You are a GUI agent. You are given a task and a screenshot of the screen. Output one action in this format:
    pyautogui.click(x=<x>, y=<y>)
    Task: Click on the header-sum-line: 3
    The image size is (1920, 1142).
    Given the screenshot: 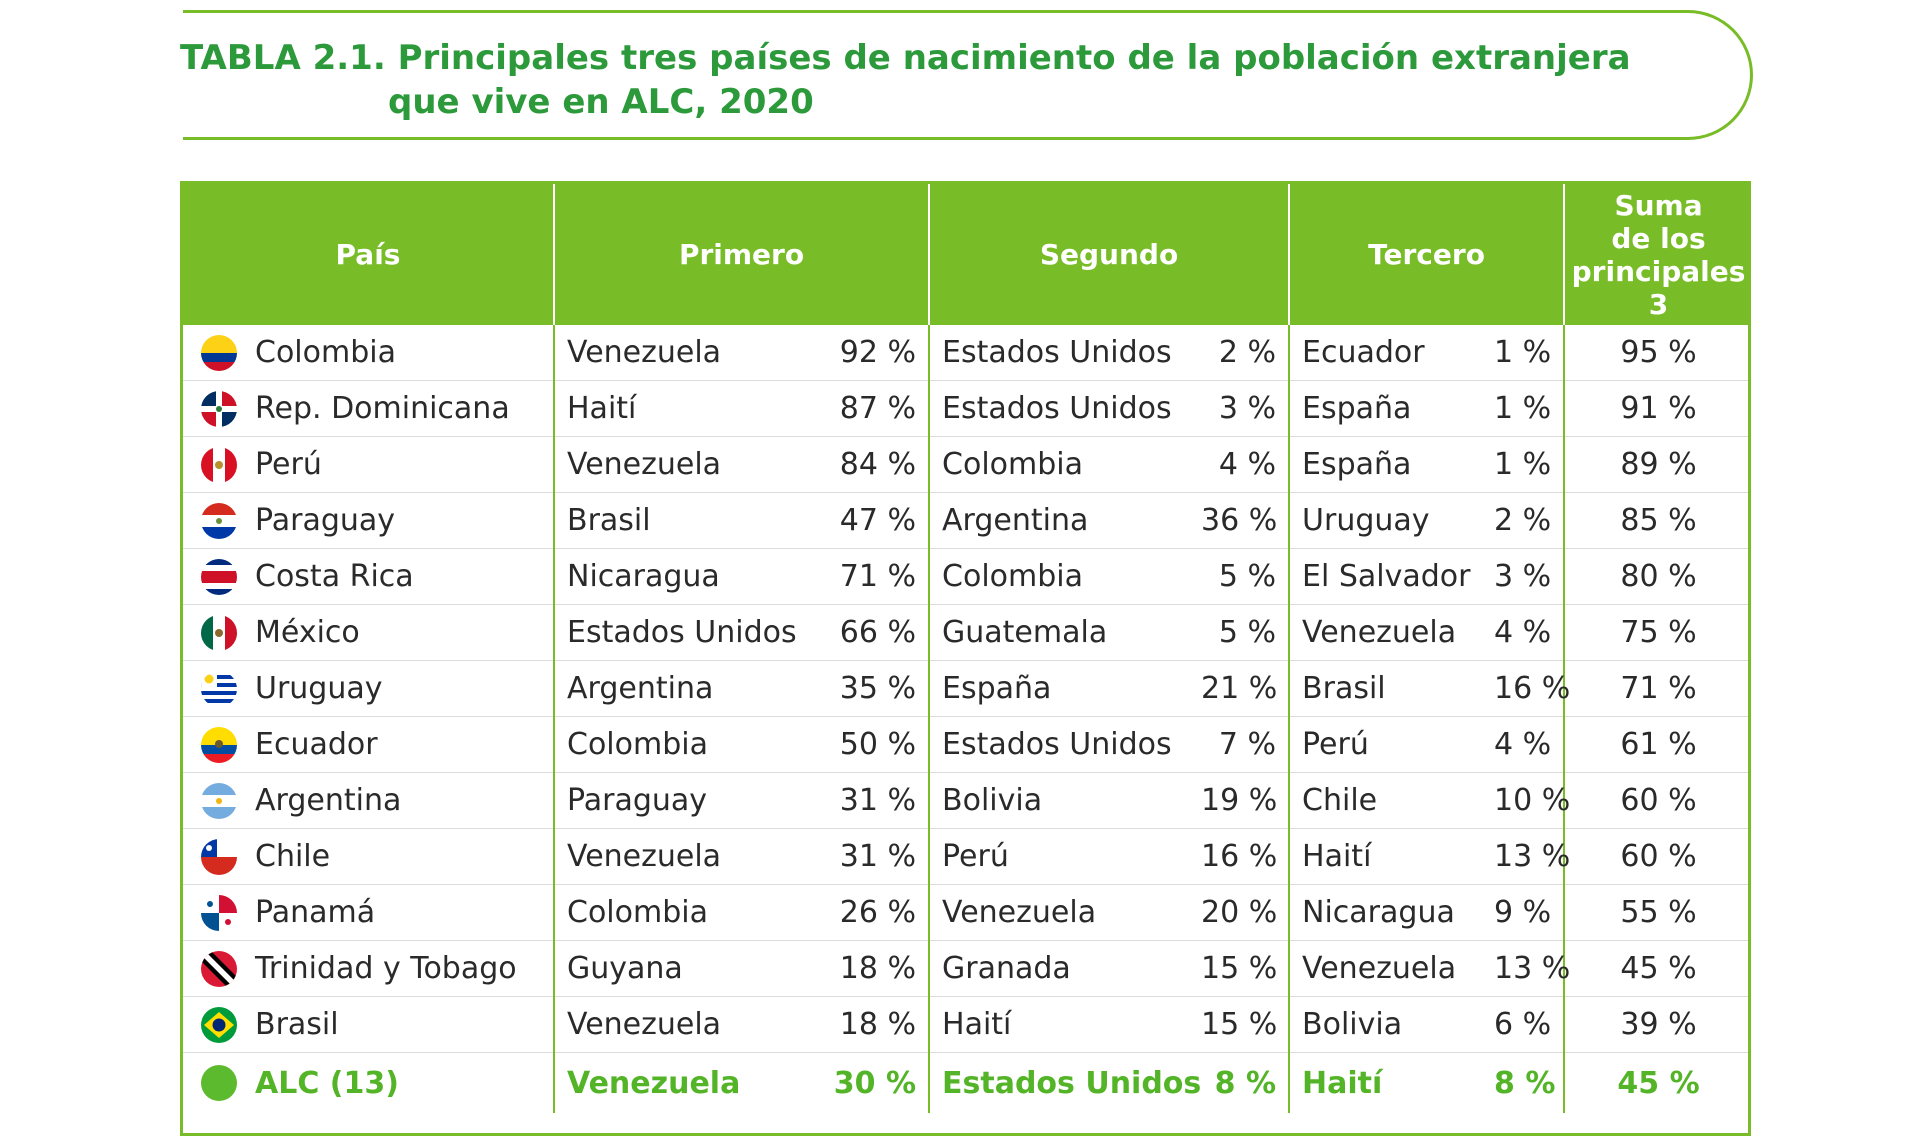 What is the action you would take?
    pyautogui.click(x=1658, y=304)
    